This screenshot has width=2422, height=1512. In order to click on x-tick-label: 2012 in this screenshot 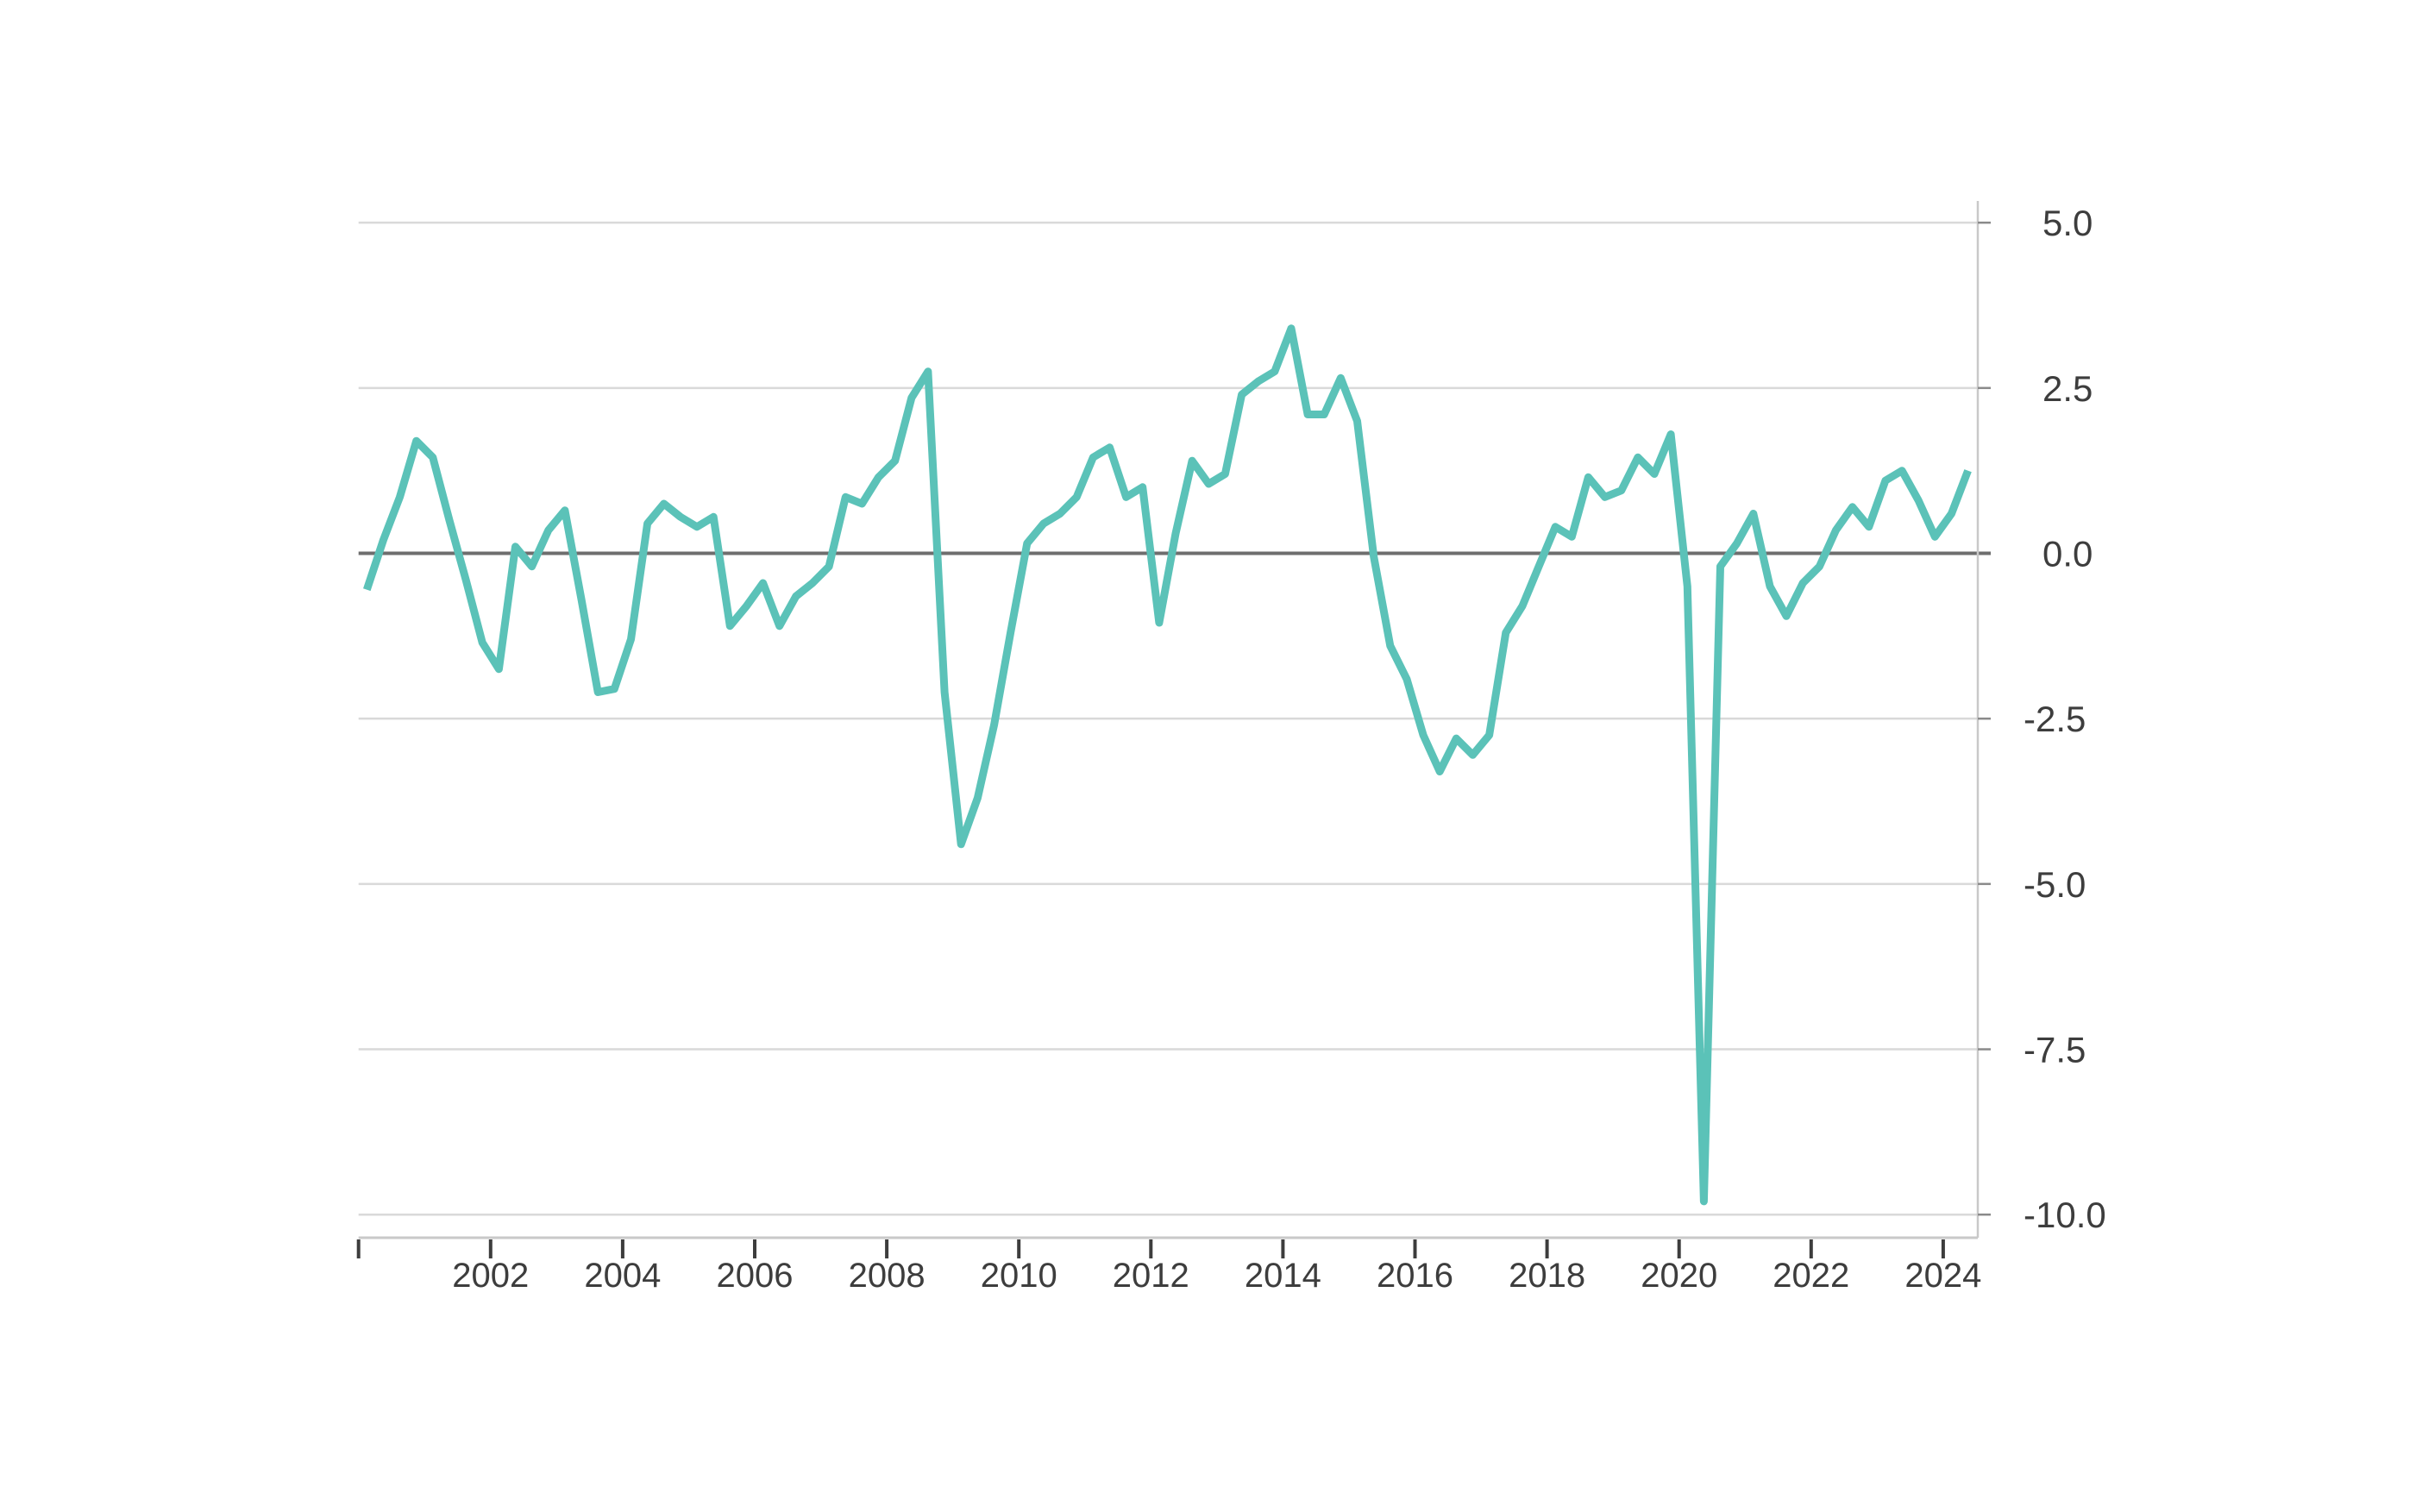, I will do `click(1151, 1276)`.